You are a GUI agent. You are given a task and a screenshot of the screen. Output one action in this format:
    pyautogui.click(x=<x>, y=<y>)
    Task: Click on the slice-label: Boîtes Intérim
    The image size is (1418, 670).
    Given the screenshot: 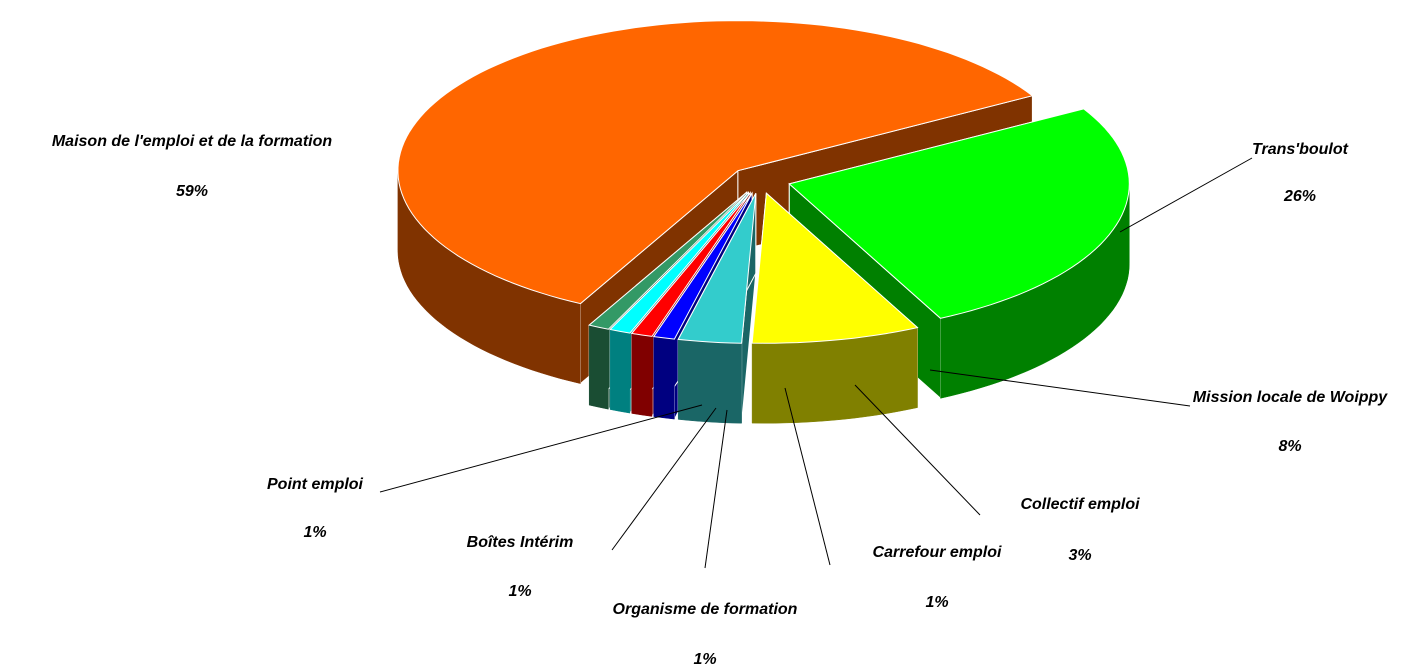 What is the action you would take?
    pyautogui.click(x=520, y=542)
    